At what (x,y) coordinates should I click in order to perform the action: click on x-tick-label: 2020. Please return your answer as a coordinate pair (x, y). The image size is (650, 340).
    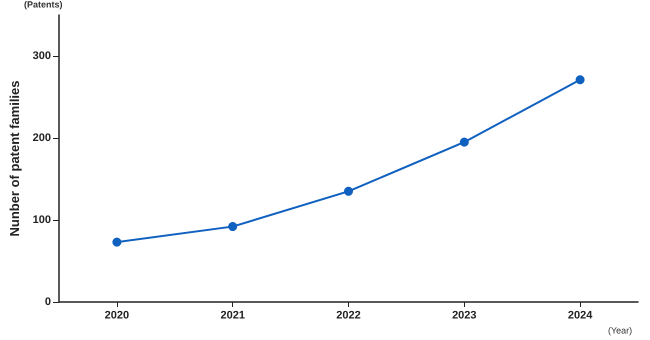
    Looking at the image, I should click on (117, 316).